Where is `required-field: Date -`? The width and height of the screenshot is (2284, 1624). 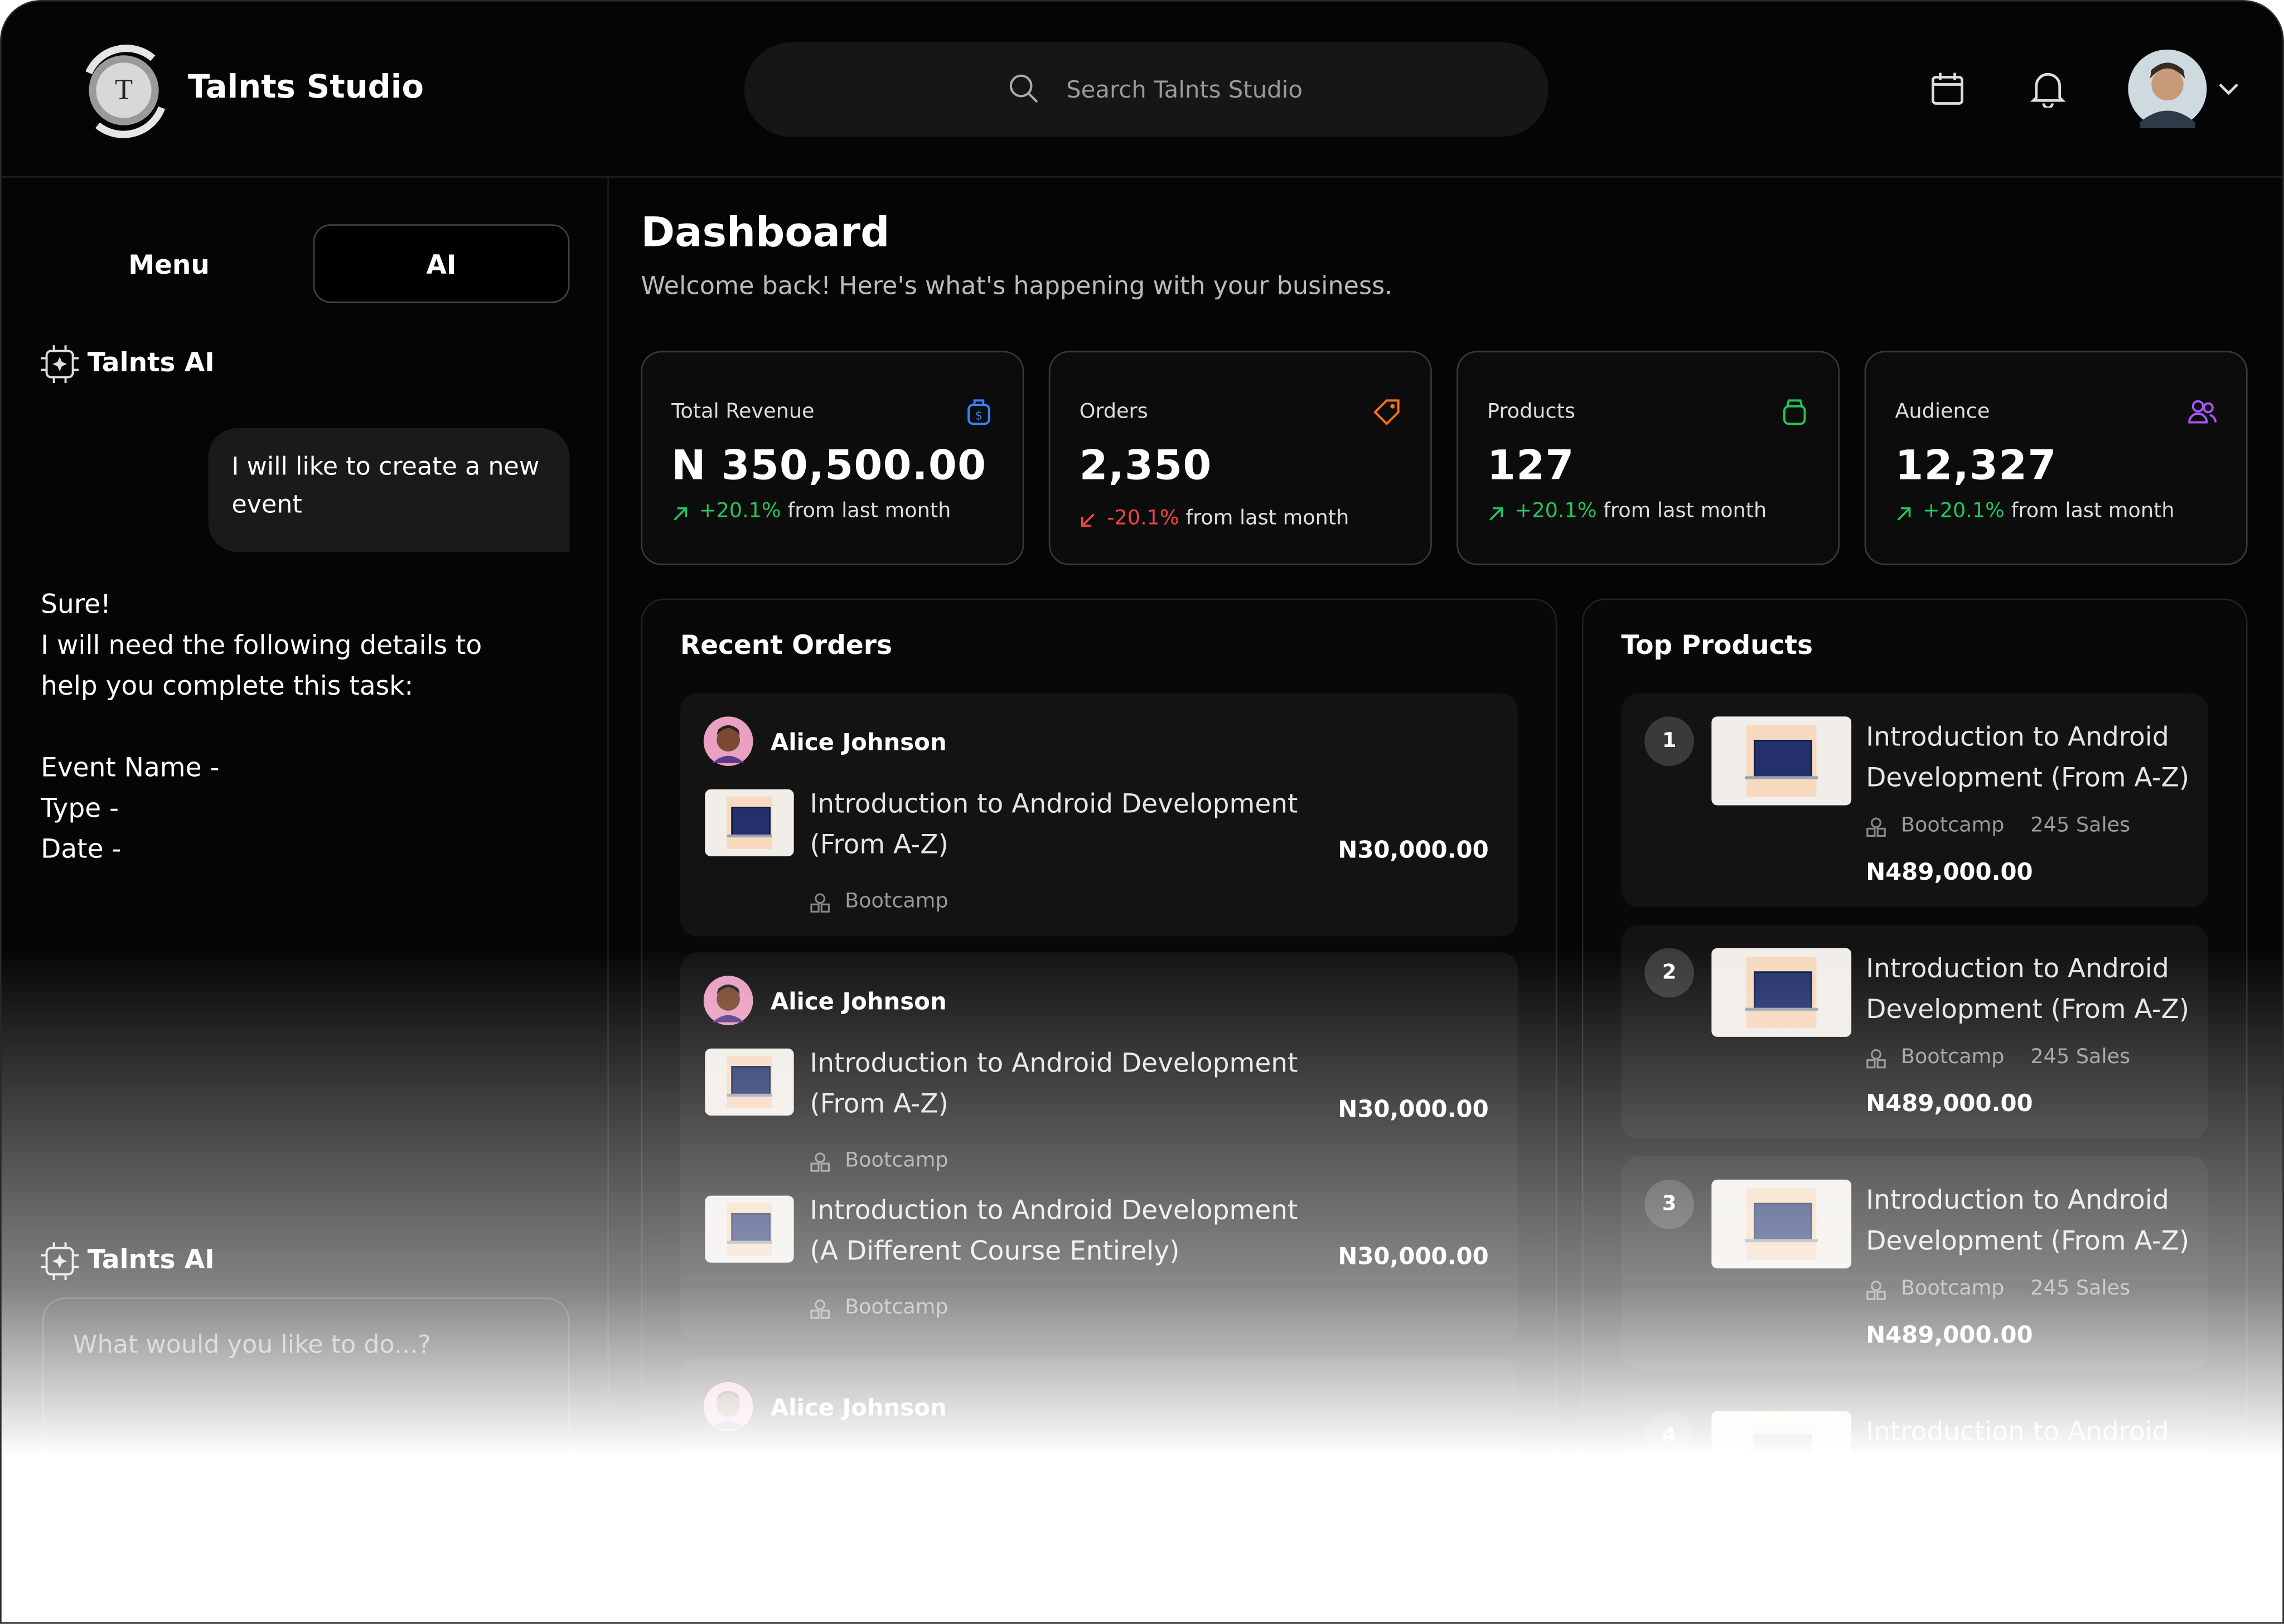
required-field: Date - is located at coordinates (81, 850).